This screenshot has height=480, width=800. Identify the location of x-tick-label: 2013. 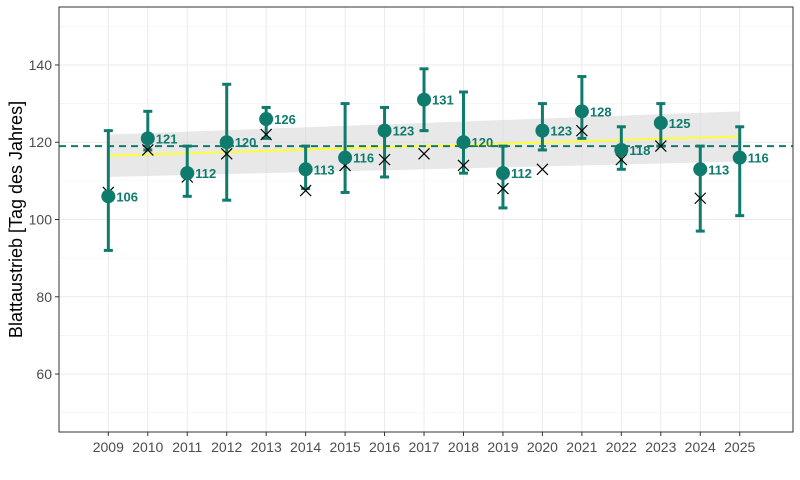
(266, 447).